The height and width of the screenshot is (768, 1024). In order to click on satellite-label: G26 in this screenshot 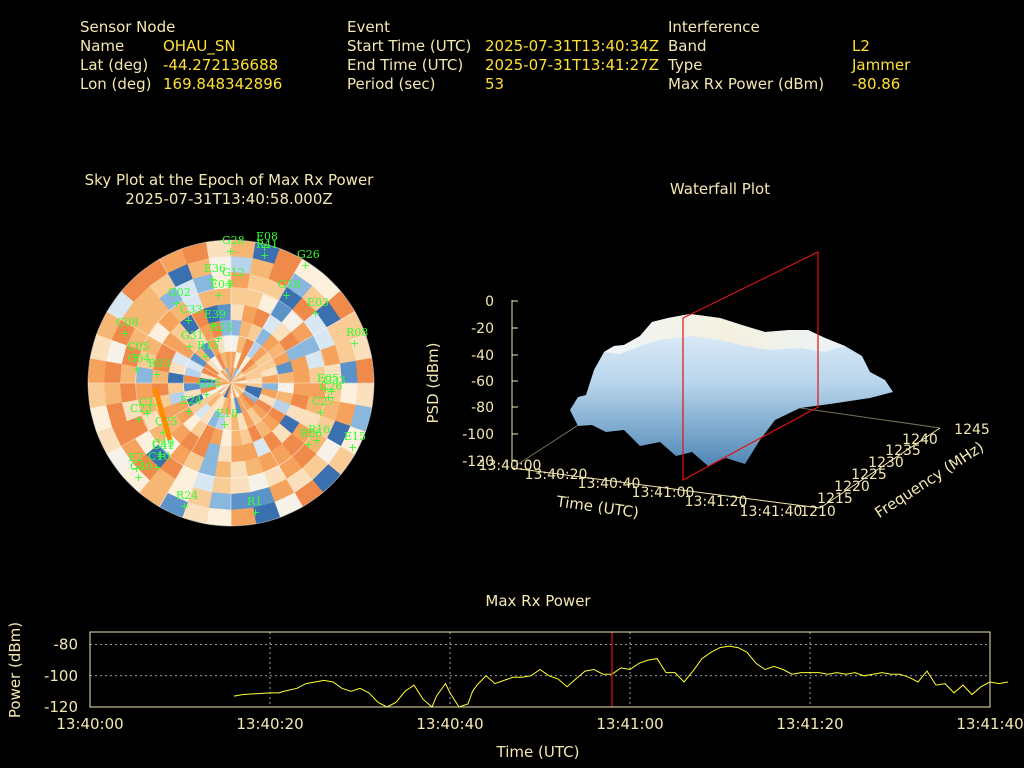, I will do `click(308, 254)`.